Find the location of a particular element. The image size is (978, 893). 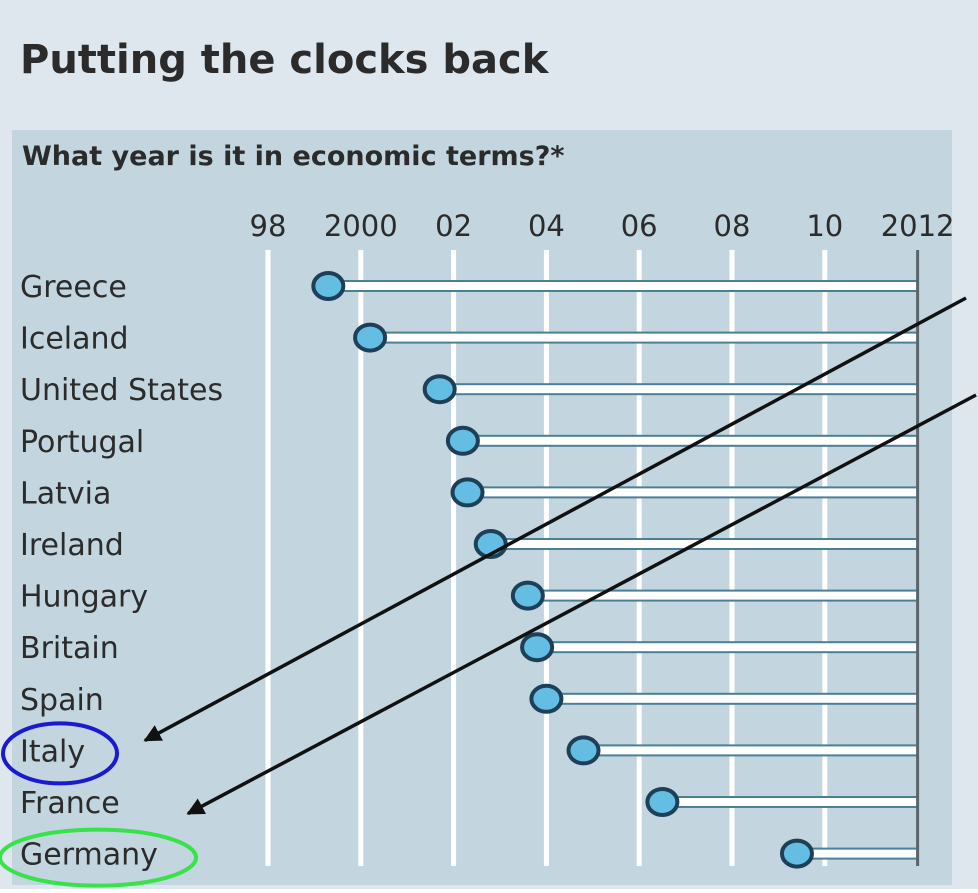

country-label-spain: Spain is located at coordinates (62, 700).